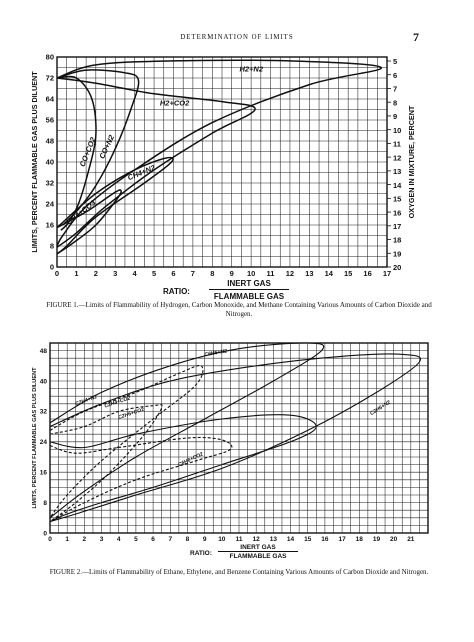 This screenshot has height=642, width=474. I want to click on curve-label: CH4+CO3, so click(81, 212).